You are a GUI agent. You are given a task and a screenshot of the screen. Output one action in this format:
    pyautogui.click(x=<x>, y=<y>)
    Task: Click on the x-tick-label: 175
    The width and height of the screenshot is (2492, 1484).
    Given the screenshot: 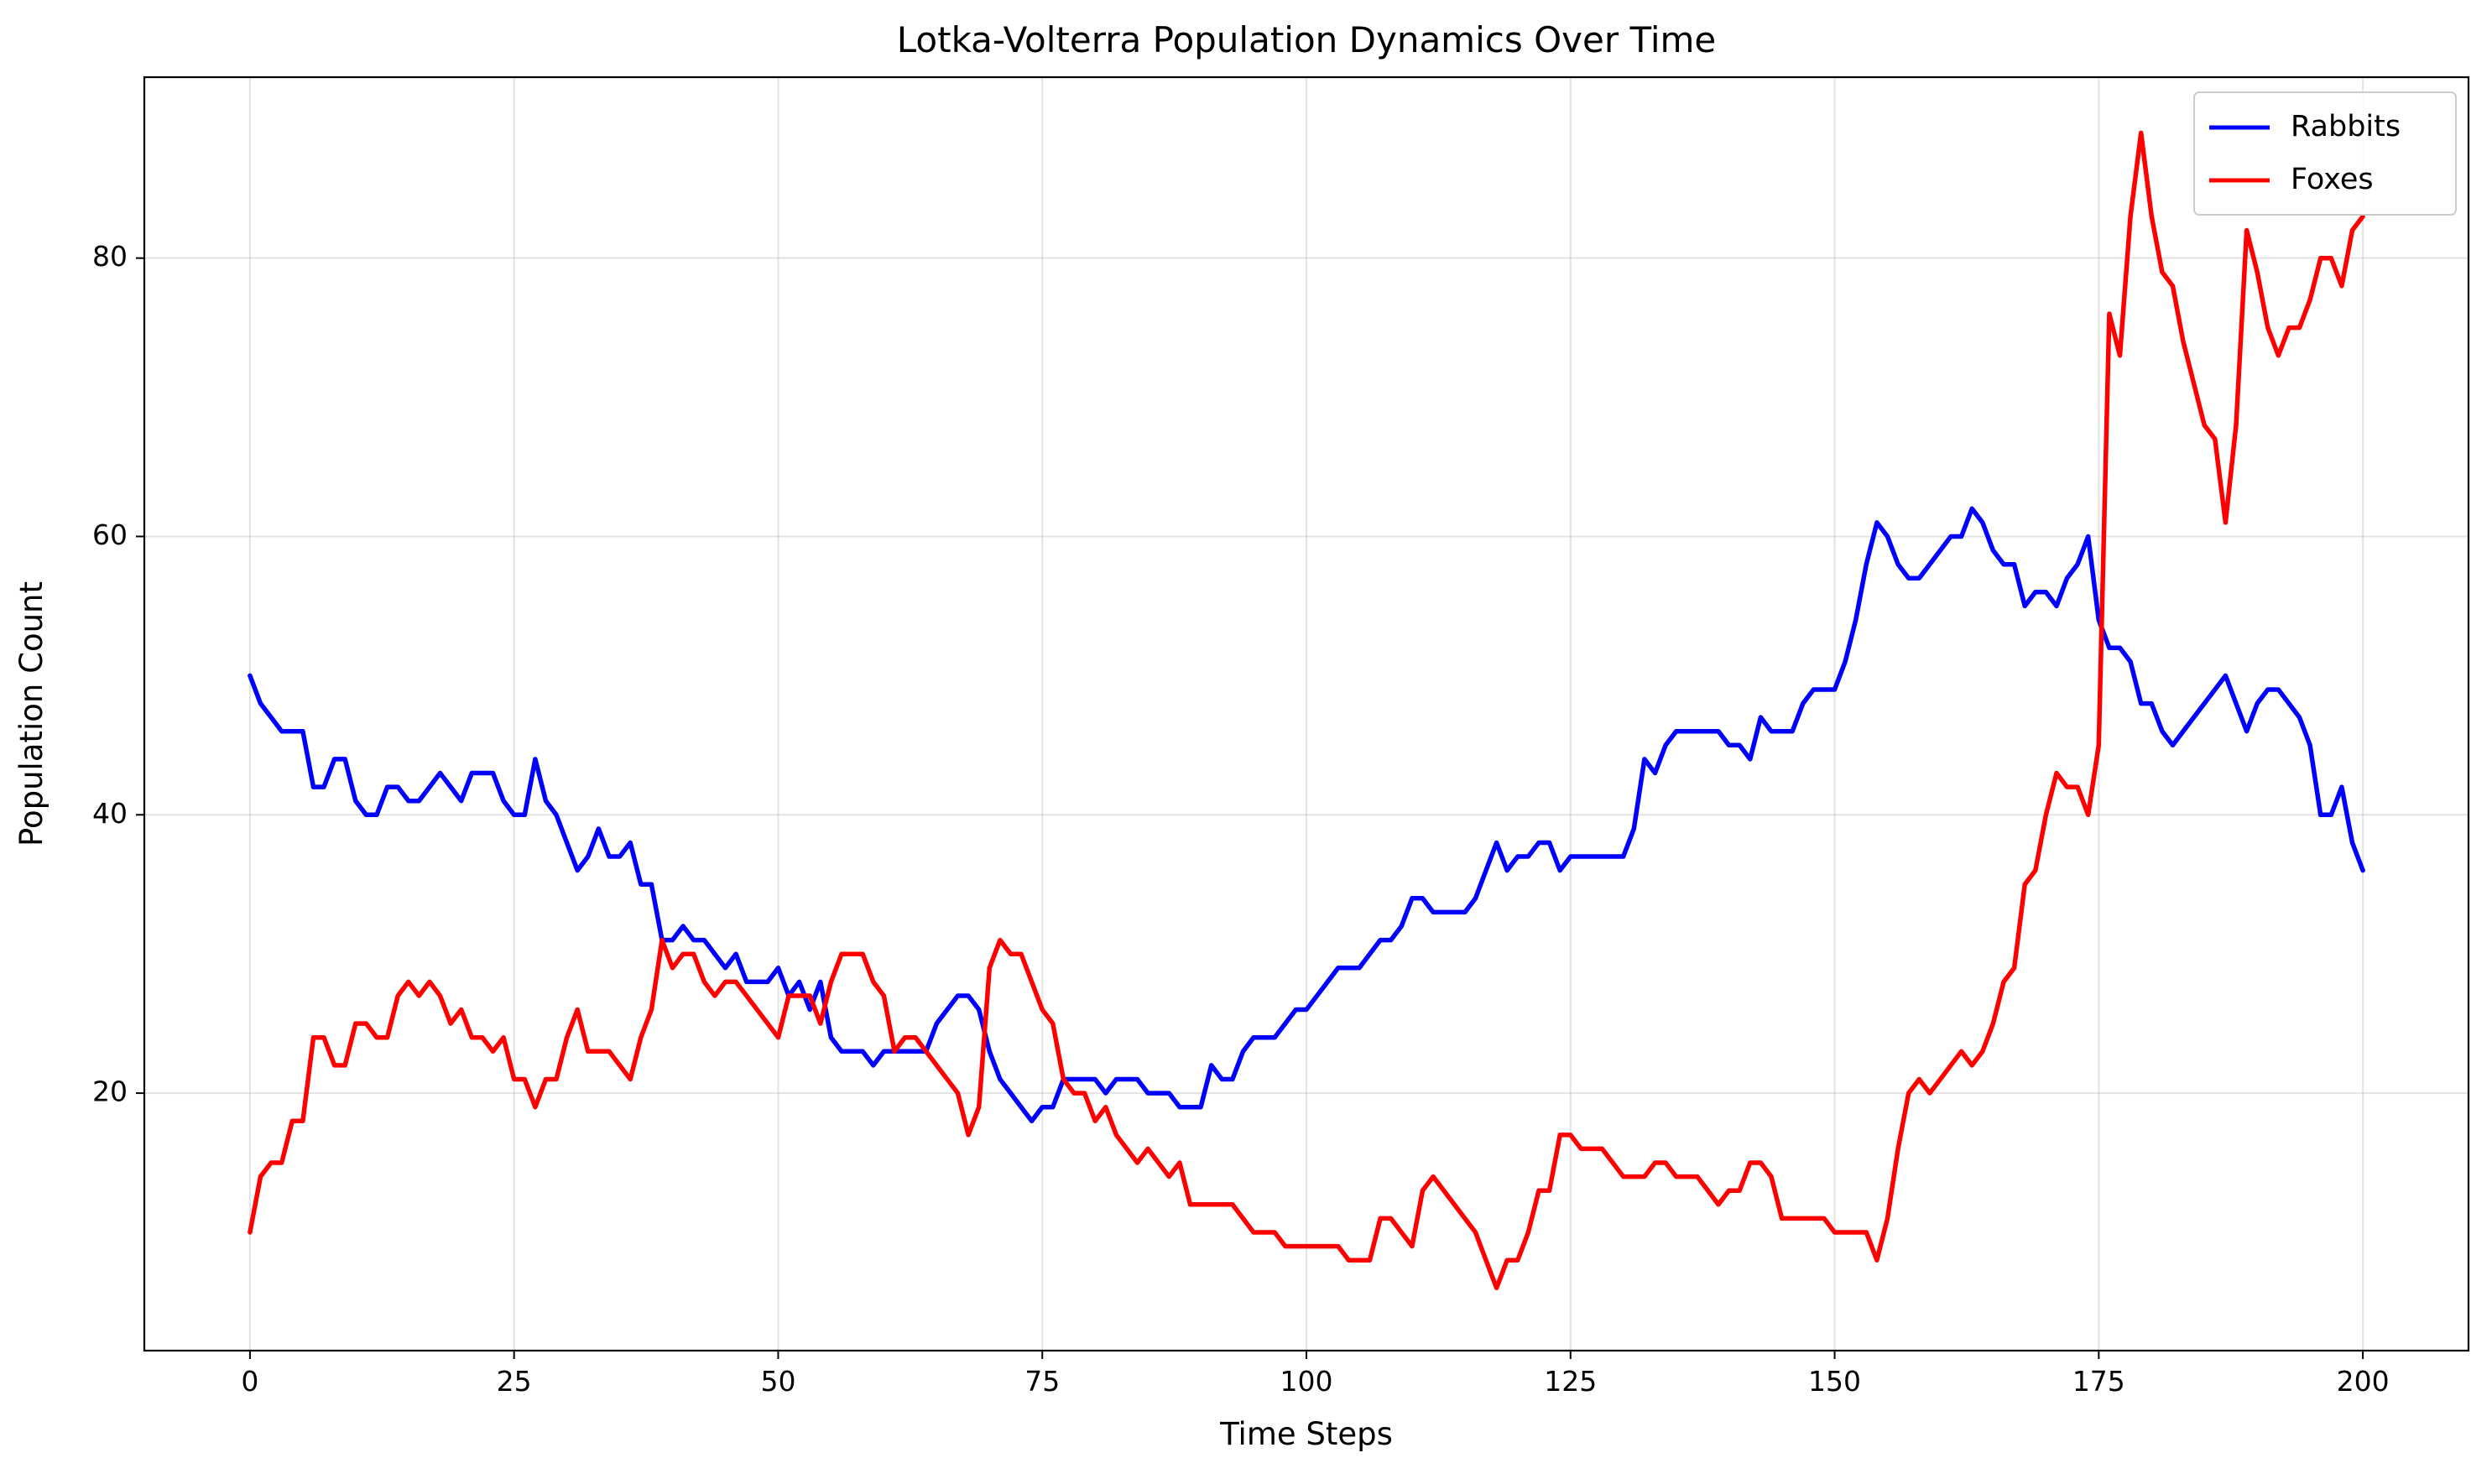 What is the action you would take?
    pyautogui.click(x=2098, y=1381)
    